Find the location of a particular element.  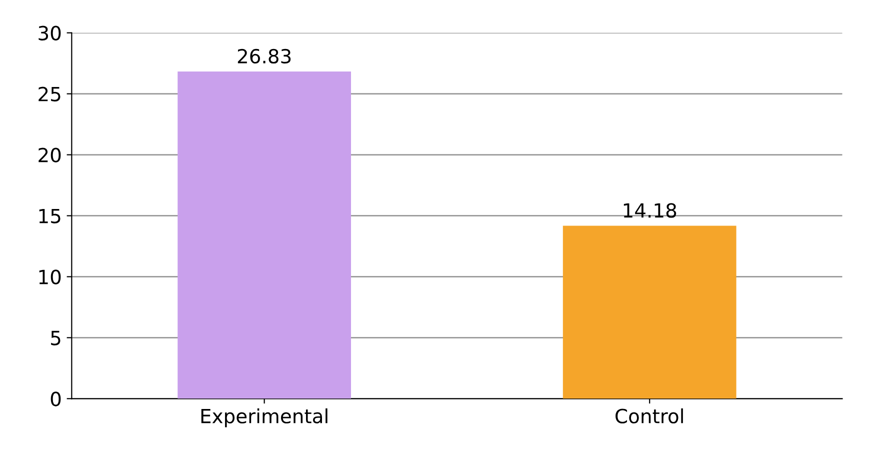

y-tick-label: 30 is located at coordinates (49, 33).